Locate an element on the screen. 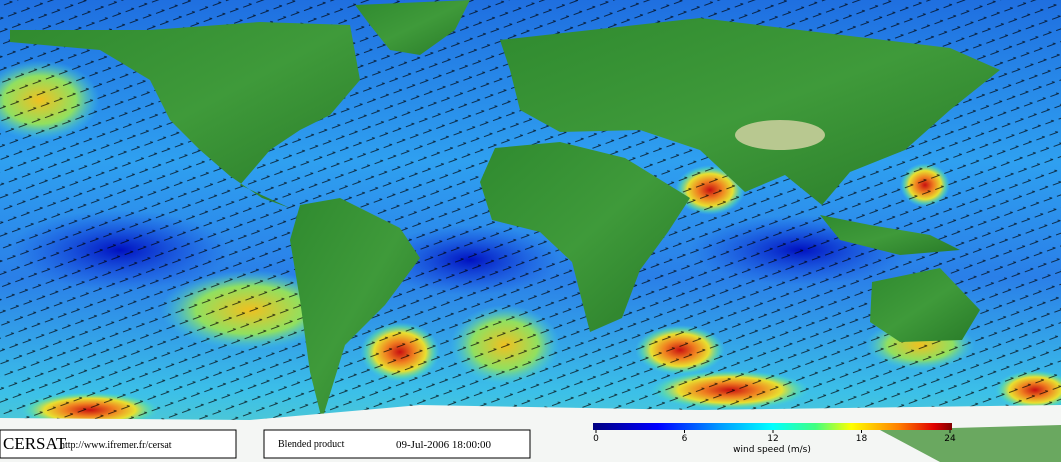 This screenshot has width=1061, height=462. colorbar-scale is located at coordinates (772, 426).